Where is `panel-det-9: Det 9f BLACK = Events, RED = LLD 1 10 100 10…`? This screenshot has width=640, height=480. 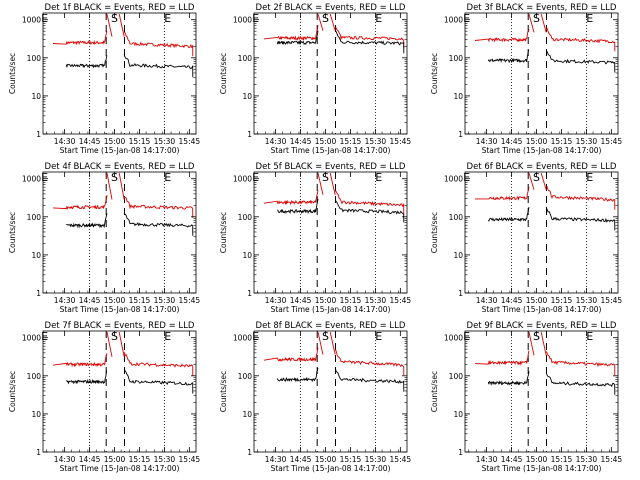 panel-det-9: Det 9f BLACK = Events, RED = LLD 1 10 100 10… is located at coordinates (526, 397).